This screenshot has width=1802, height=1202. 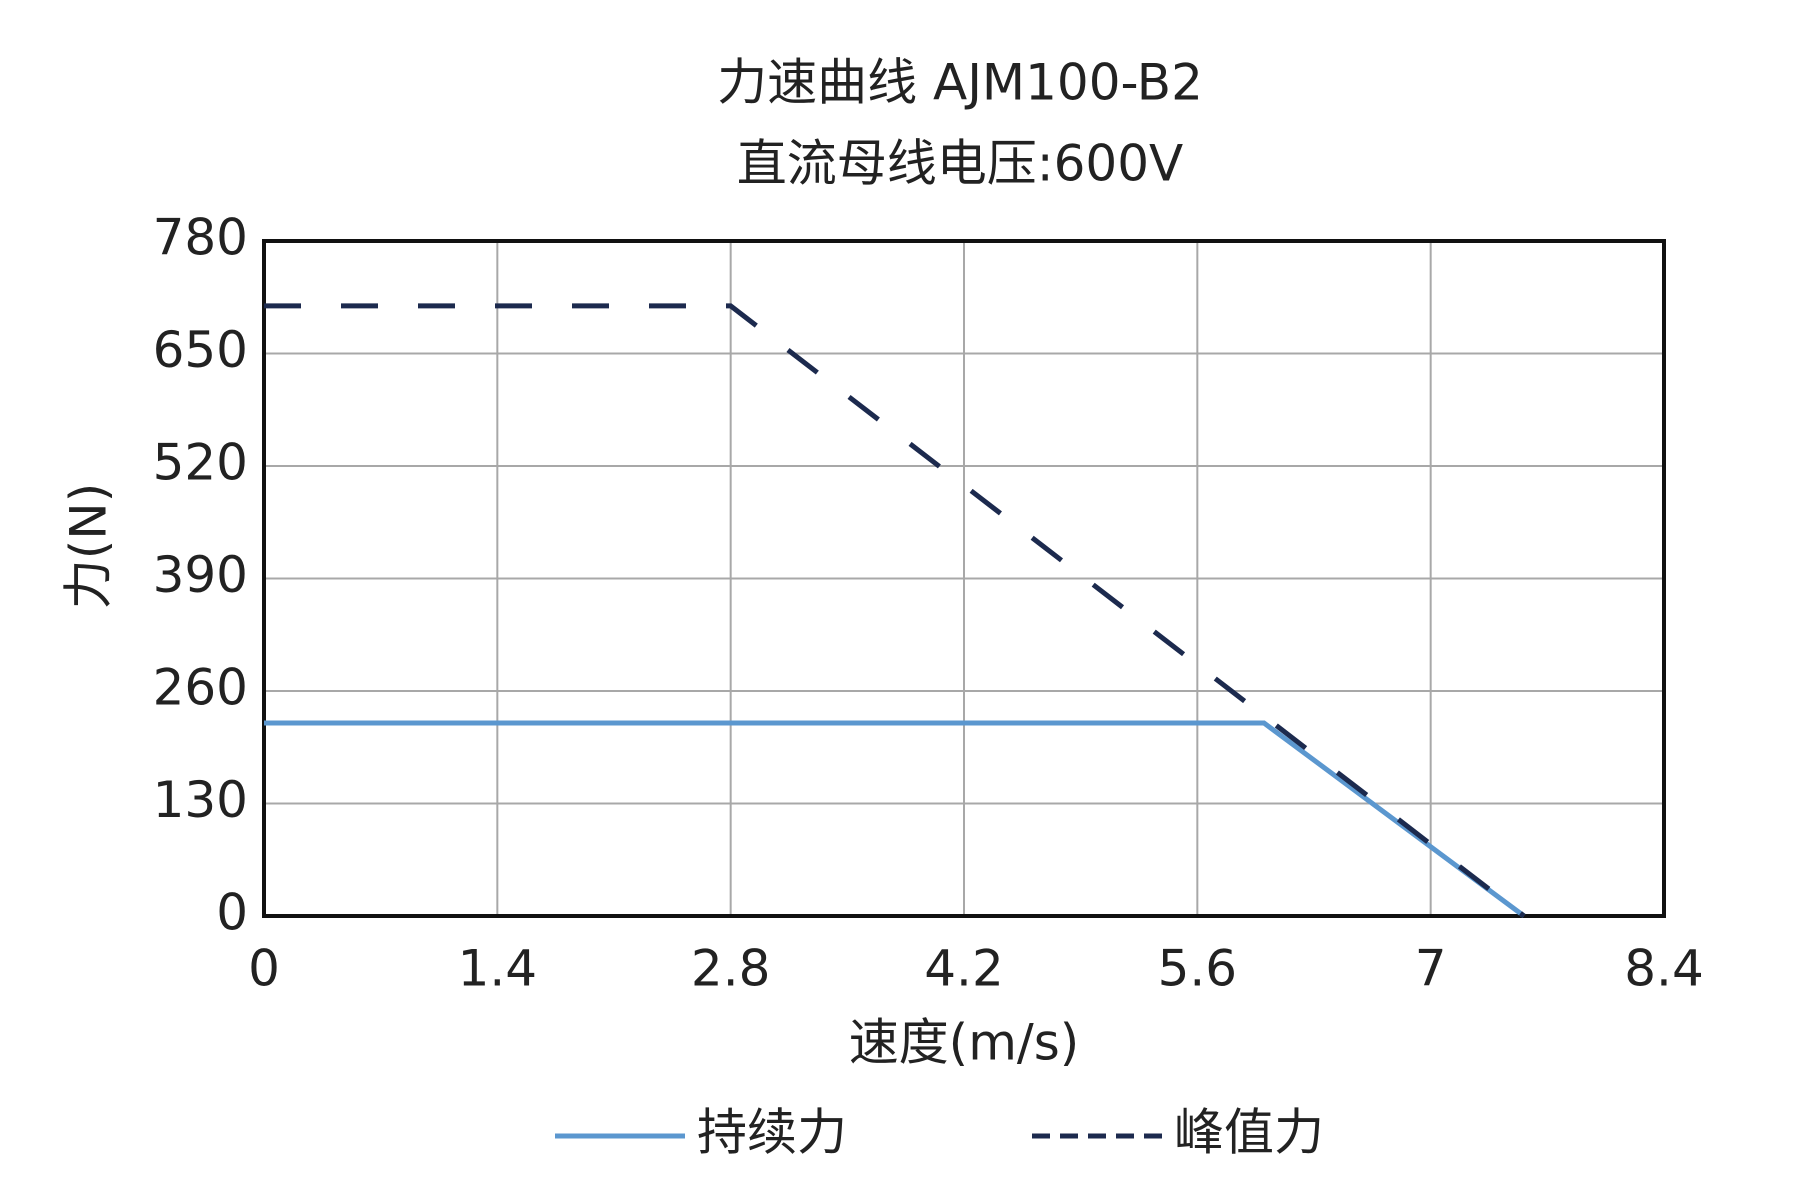 I want to click on y-tick-label: 0, so click(x=232, y=913).